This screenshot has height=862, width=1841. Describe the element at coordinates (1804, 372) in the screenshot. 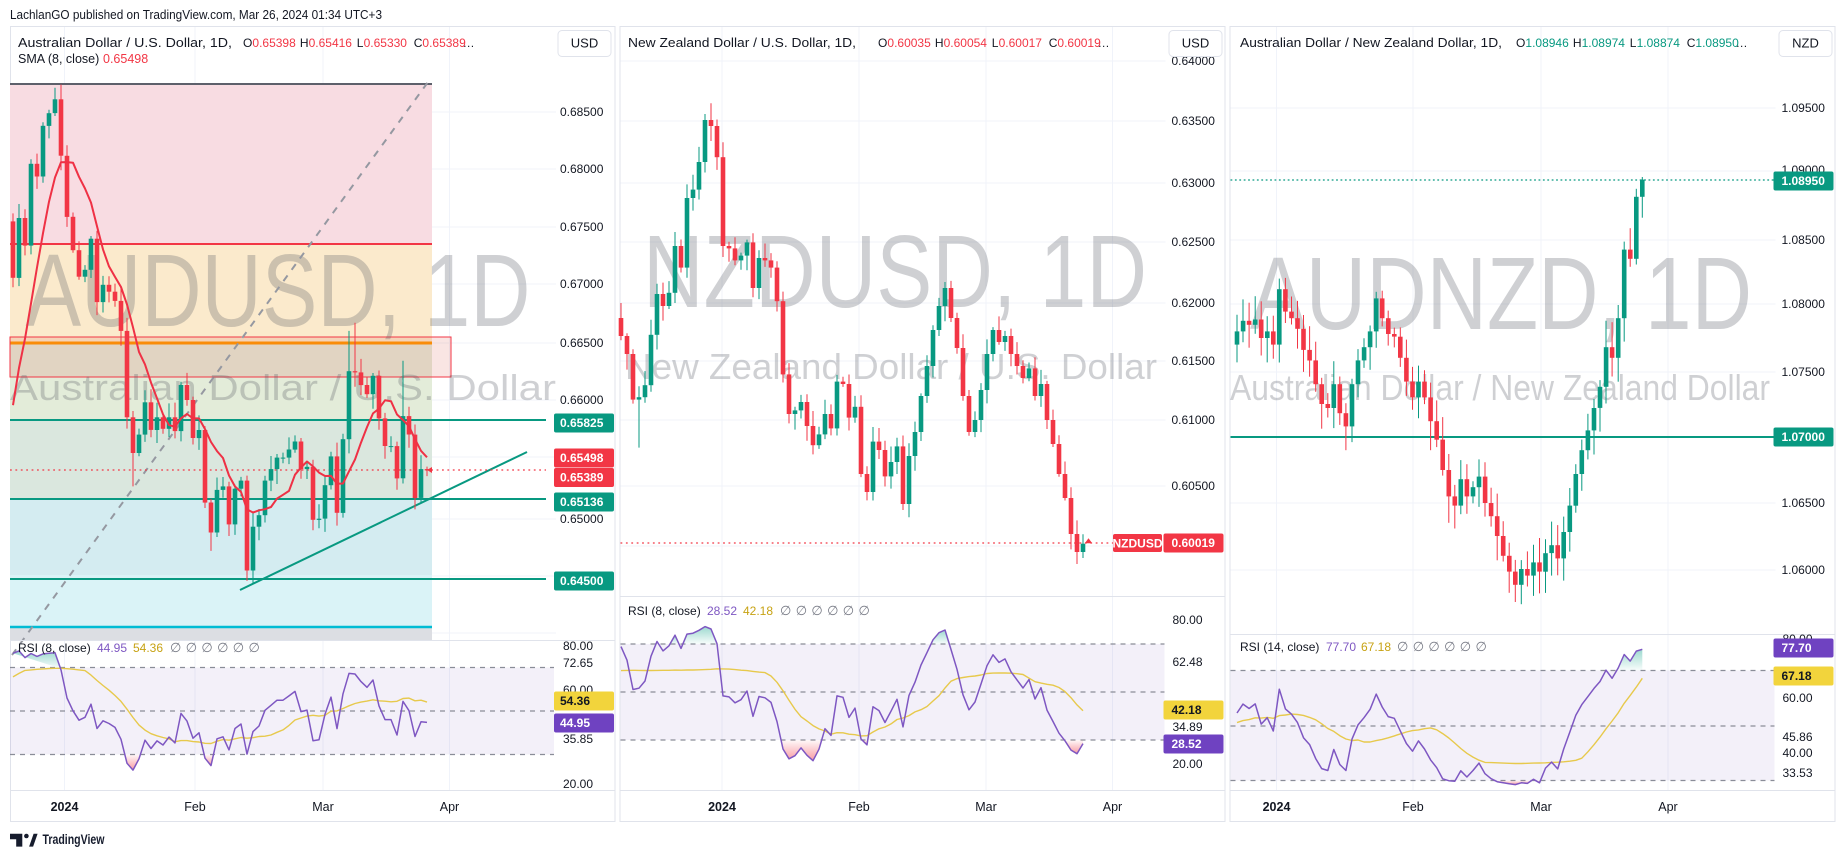

I see `svg-text: 1.07500` at that location.